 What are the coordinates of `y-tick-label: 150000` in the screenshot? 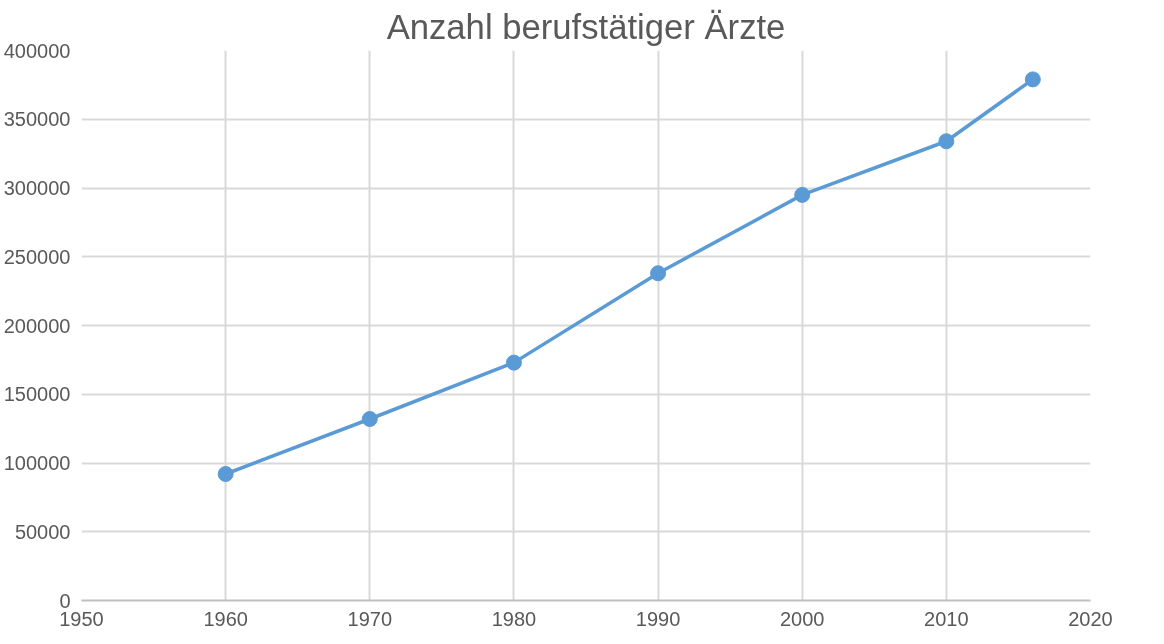 It's located at (37, 394).